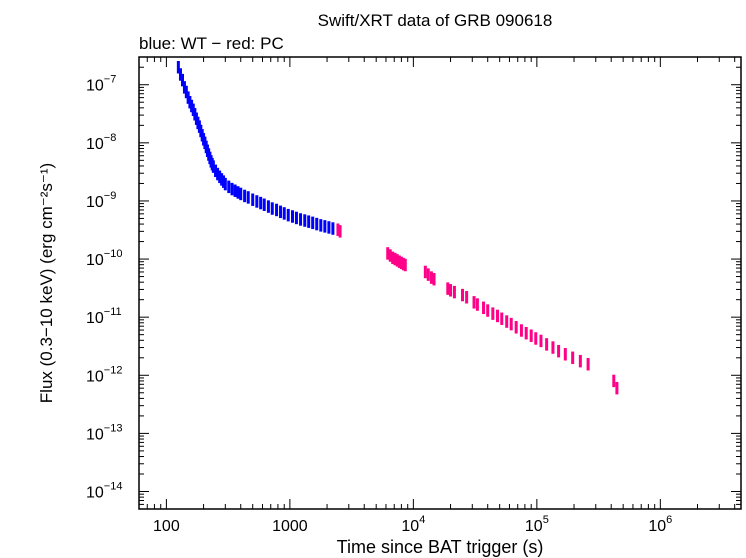  What do you see at coordinates (255, 148) in the screenshot?
I see `series-wt` at bounding box center [255, 148].